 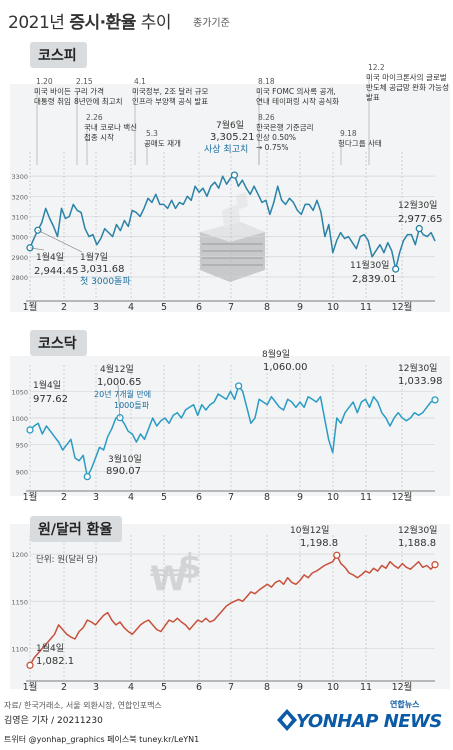 What do you see at coordinates (348, 133) in the screenshot?
I see `kospi-event-date: 9.18` at bounding box center [348, 133].